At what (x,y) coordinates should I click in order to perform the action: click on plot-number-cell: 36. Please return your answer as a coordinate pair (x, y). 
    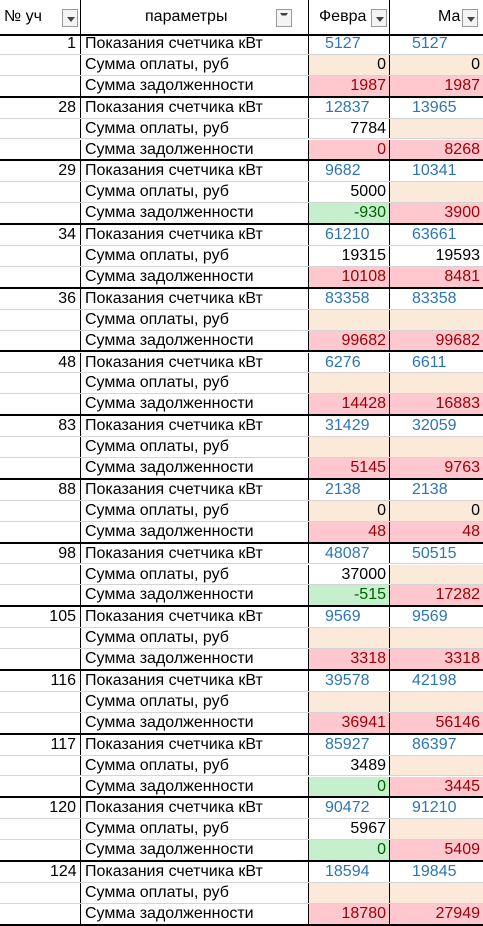
    Looking at the image, I should click on (40, 298).